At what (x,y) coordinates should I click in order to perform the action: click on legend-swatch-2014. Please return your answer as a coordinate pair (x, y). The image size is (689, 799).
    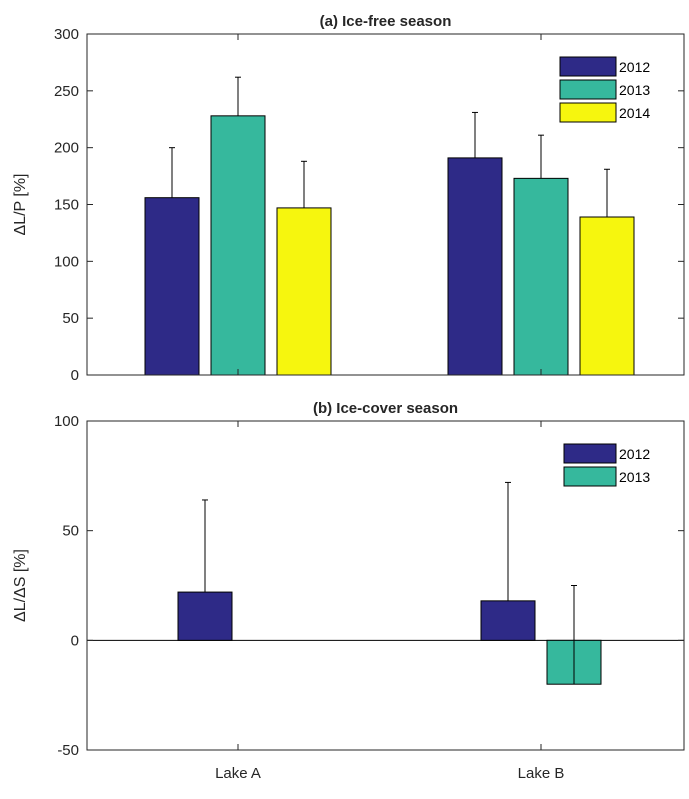
    Looking at the image, I should click on (588, 112).